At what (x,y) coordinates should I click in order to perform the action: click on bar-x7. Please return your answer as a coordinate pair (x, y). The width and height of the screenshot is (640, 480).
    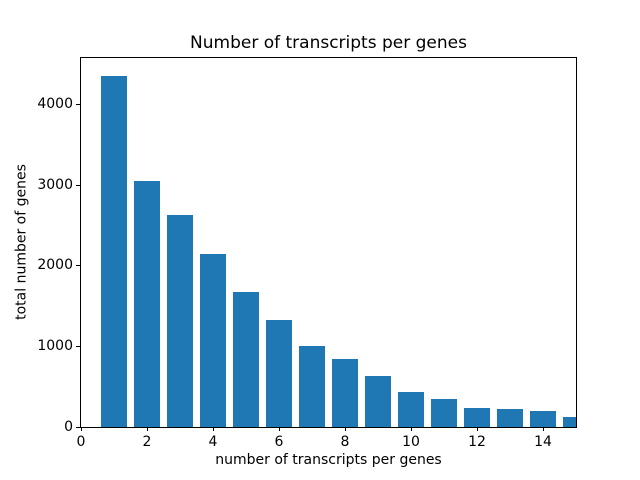
    Looking at the image, I should click on (312, 386).